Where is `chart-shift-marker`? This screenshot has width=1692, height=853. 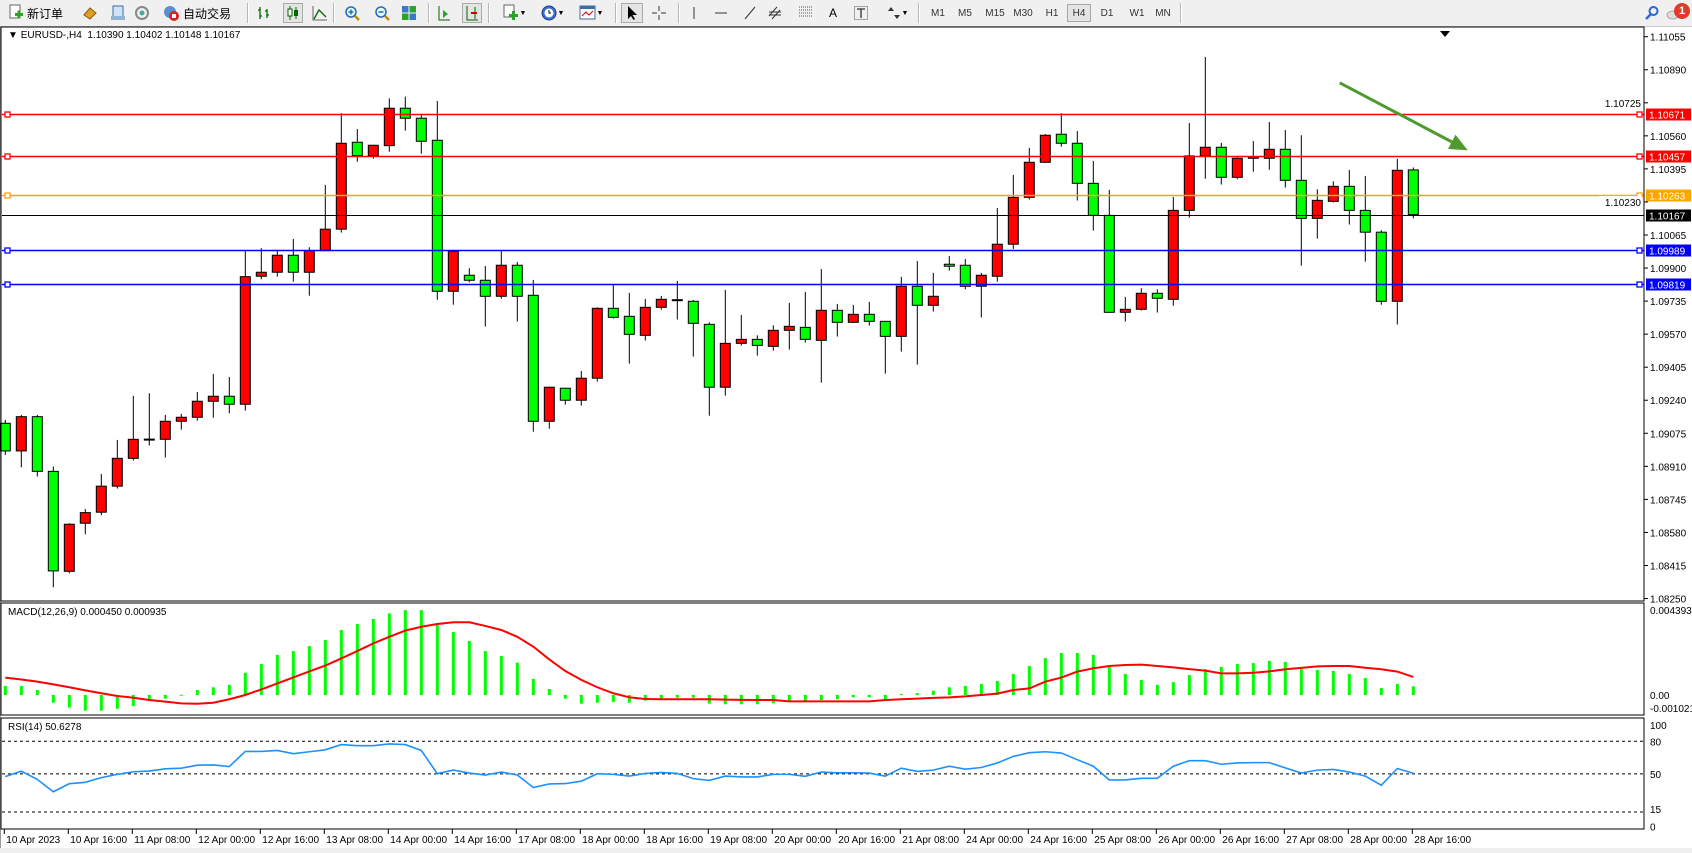
chart-shift-marker is located at coordinates (1445, 34).